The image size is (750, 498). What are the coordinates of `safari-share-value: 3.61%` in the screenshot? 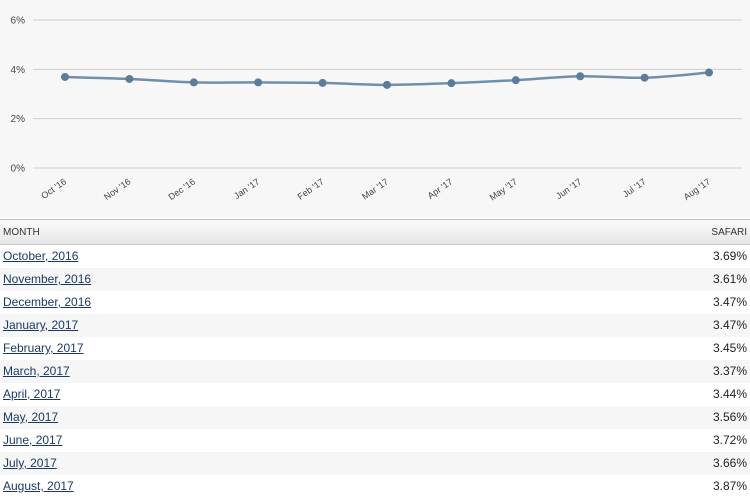 It's located at (729, 279).